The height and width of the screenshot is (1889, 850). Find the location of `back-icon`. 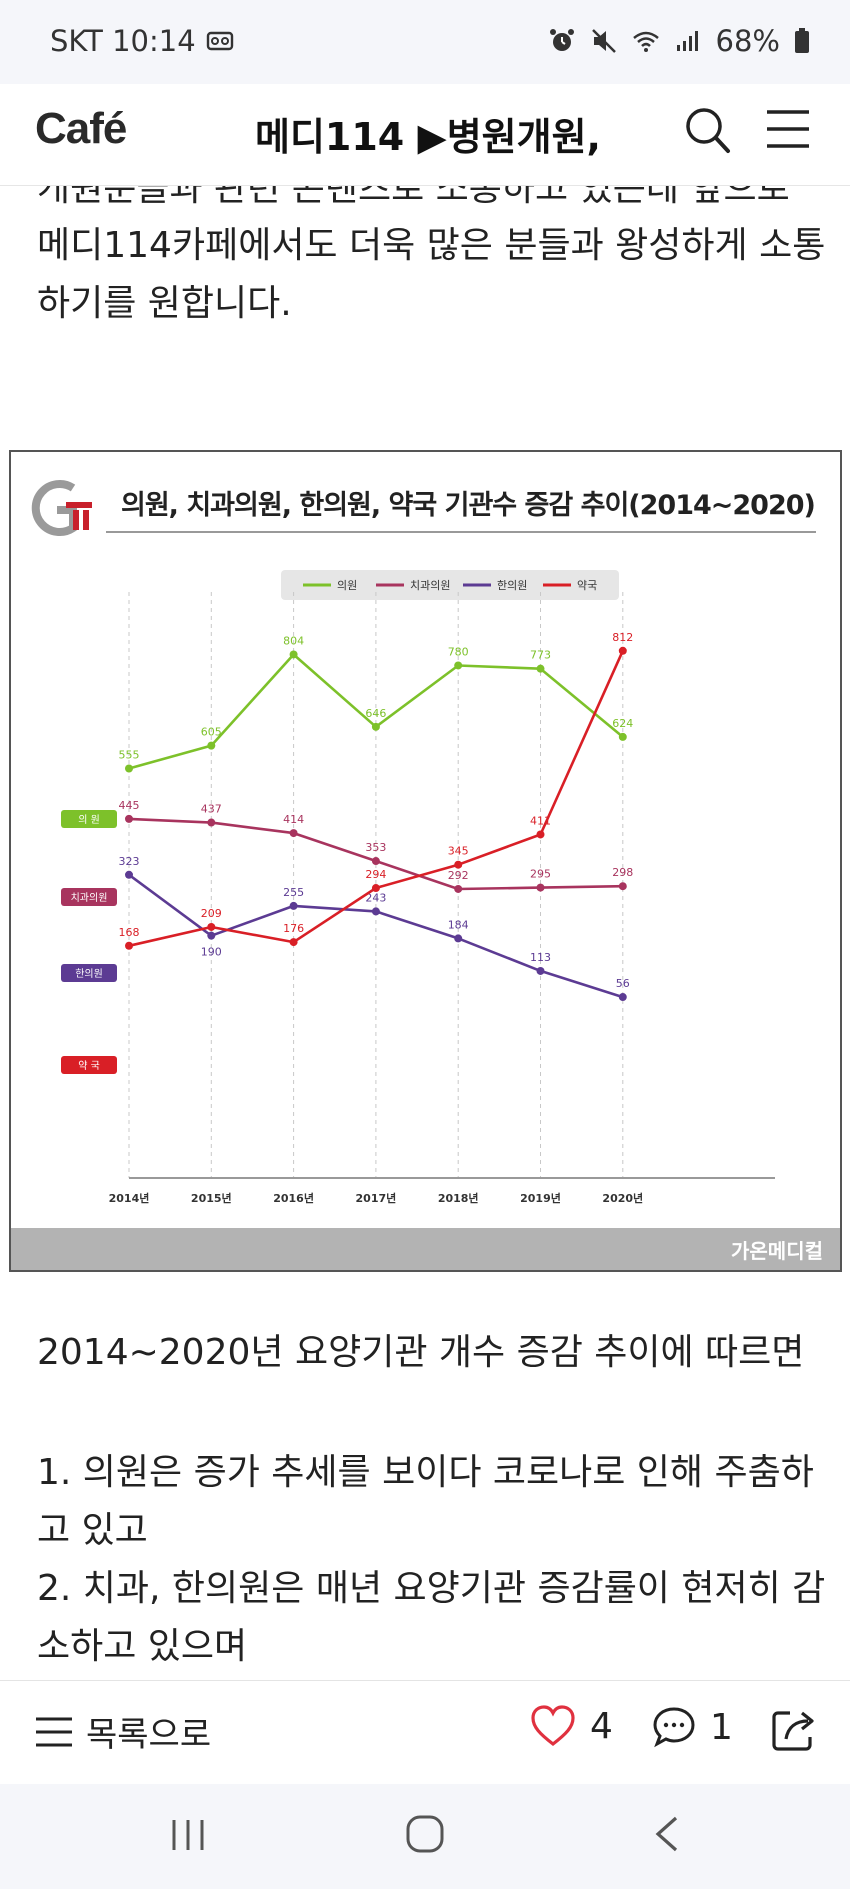

back-icon is located at coordinates (667, 1834).